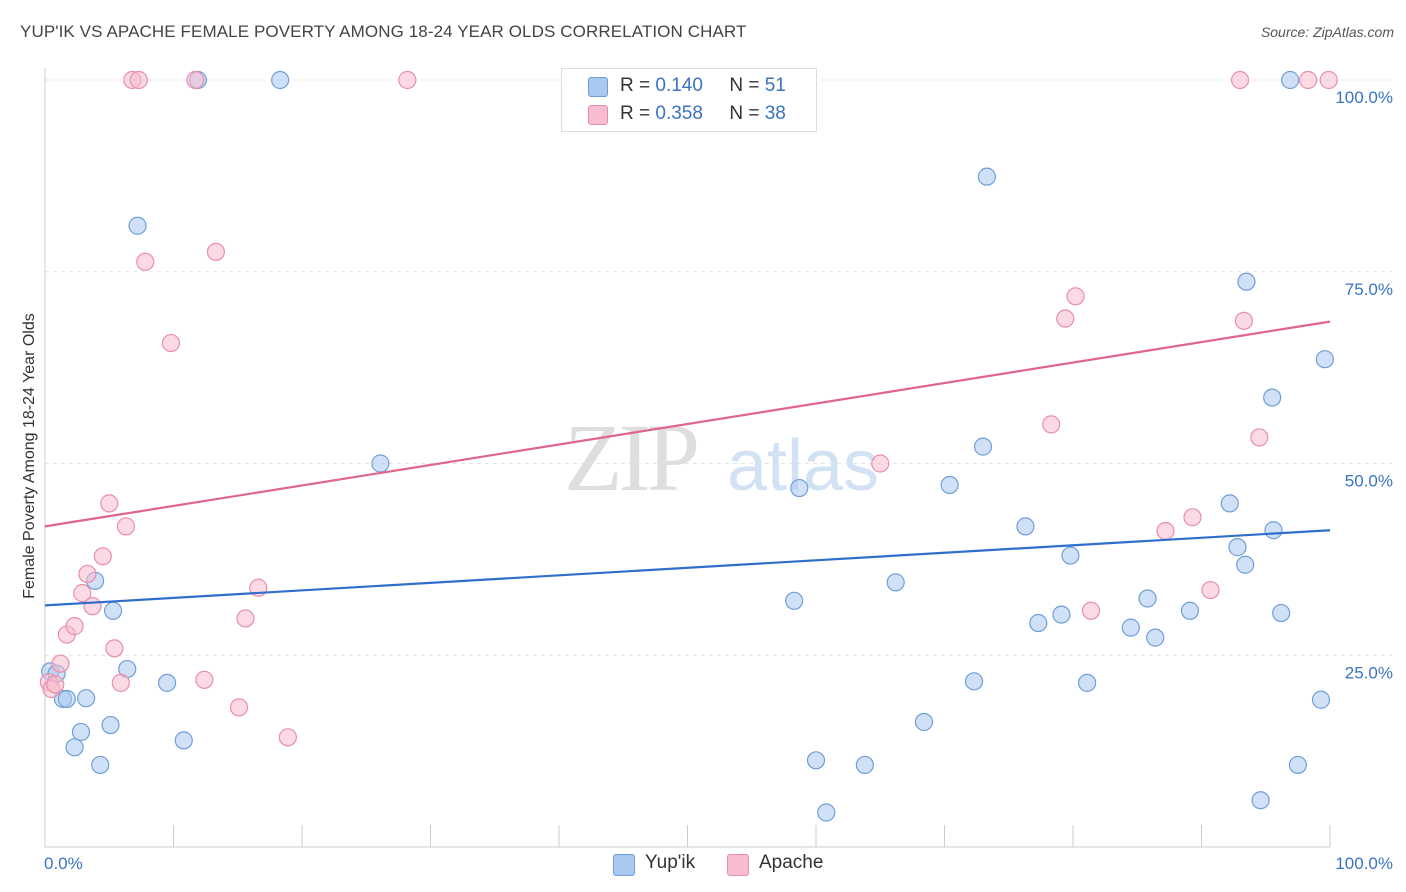  Describe the element at coordinates (689, 100) in the screenshot. I see `stats-legend: R = 0.140 N = 51 R = 0.358 N = 38` at that location.